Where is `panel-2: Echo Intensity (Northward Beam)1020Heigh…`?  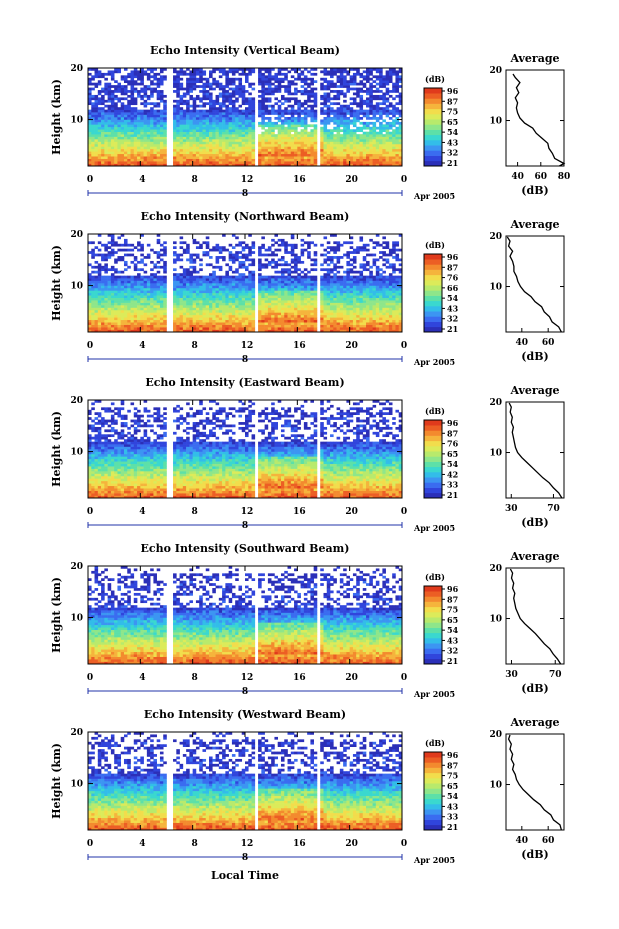 panel-2: Echo Intensity (Northward Beam)1020Heigh… is located at coordinates (307, 288).